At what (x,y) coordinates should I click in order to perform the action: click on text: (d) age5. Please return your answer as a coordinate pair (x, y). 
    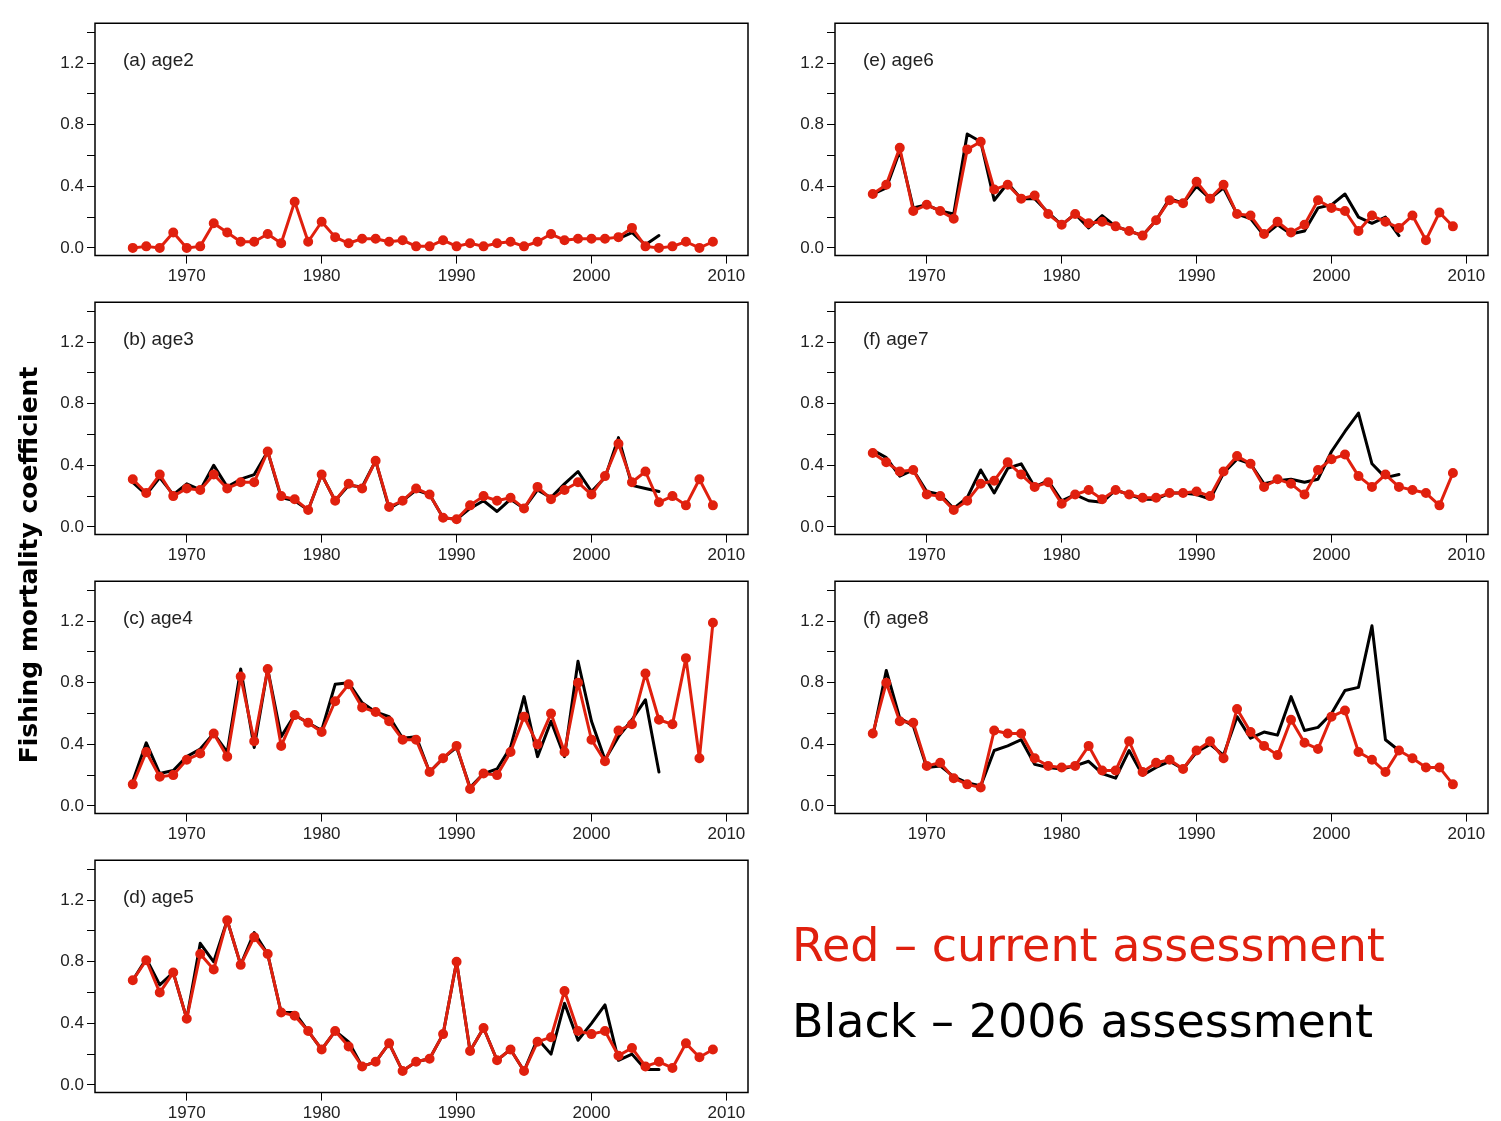
    Looking at the image, I should click on (158, 897).